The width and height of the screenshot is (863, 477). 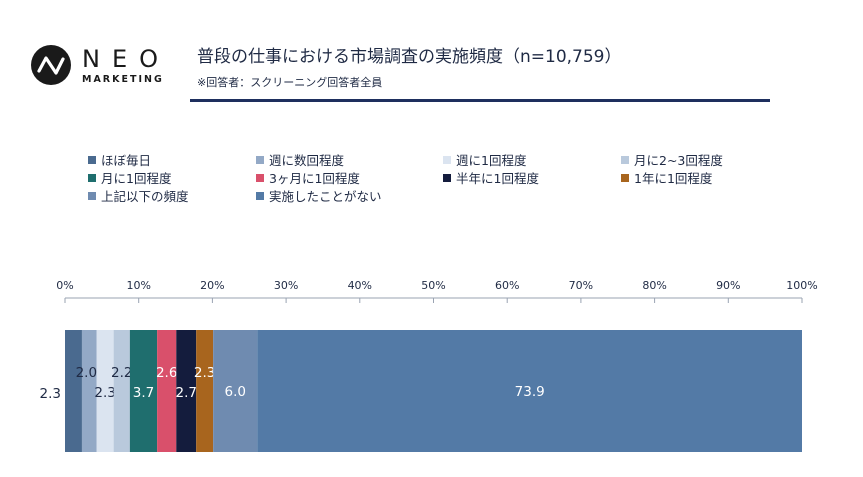 I want to click on legend-item: ほぼ毎日, so click(x=119, y=159).